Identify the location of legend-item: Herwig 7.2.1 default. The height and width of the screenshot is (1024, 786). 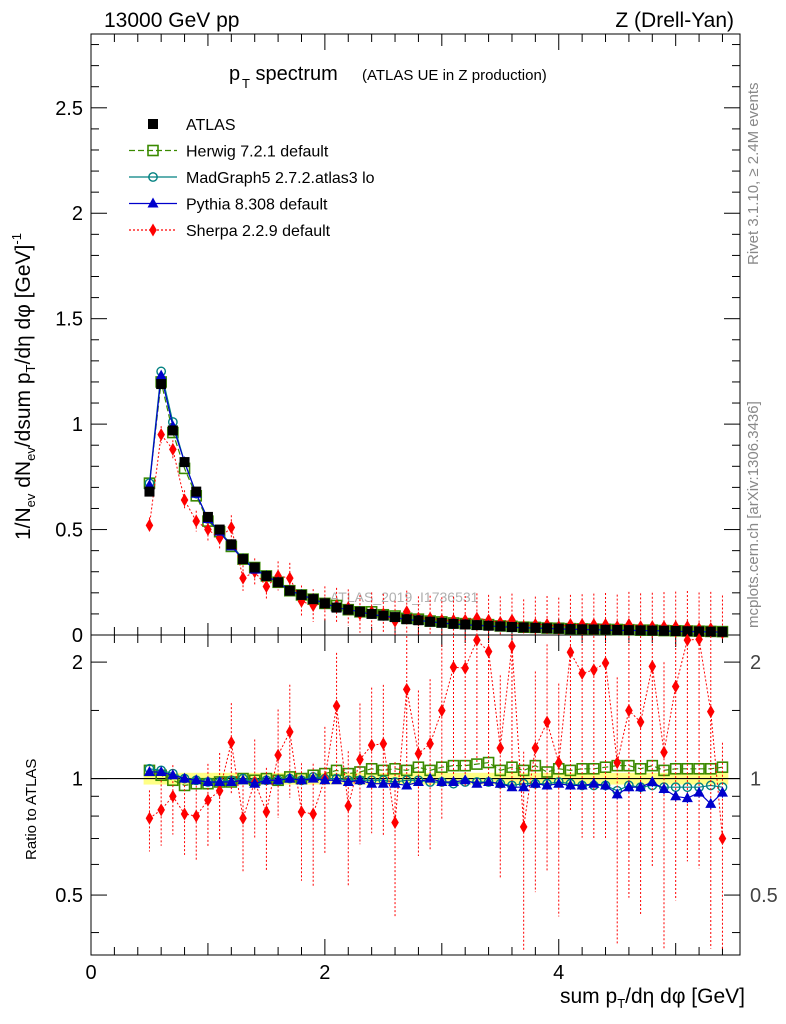
(229, 152).